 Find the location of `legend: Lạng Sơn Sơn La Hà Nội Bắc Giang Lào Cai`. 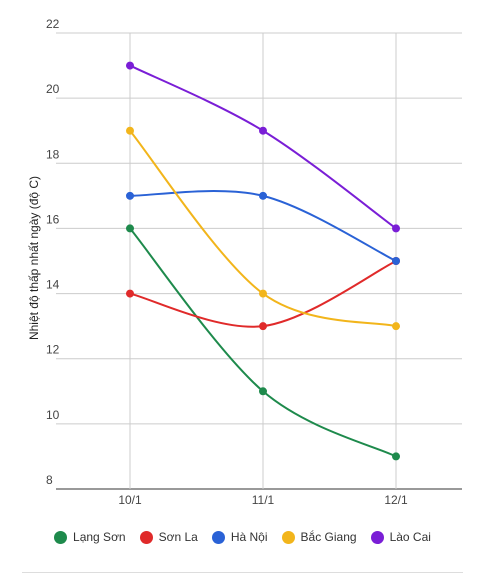

legend: Lạng Sơn Sơn La Hà Nội Bắc Giang Lào Cai is located at coordinates (242, 537).